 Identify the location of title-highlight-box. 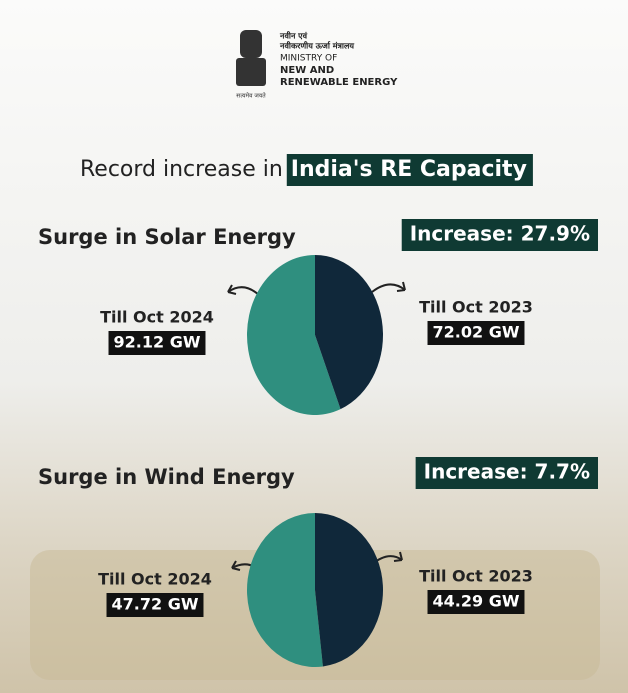
(409, 170).